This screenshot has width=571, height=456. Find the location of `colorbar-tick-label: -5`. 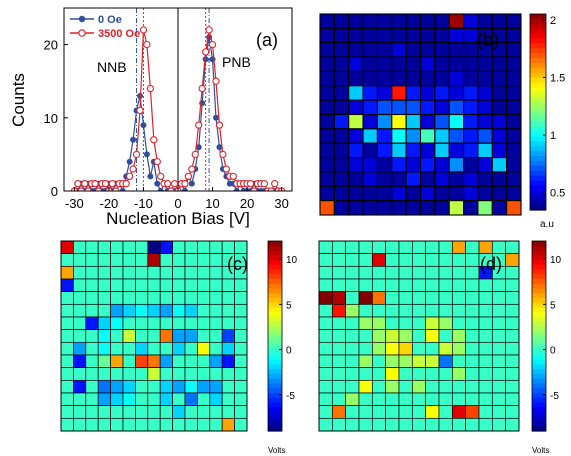

colorbar-tick-label: -5 is located at coordinates (554, 396).